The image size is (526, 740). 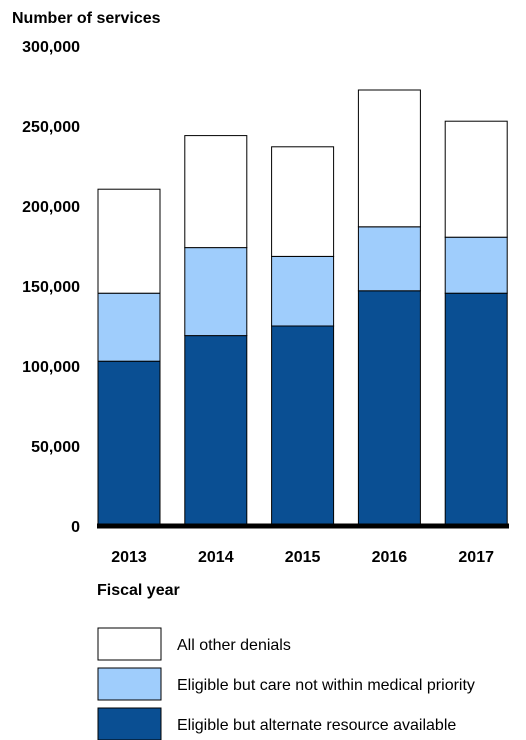 I want to click on y-tick-label: 0, so click(x=75, y=527).